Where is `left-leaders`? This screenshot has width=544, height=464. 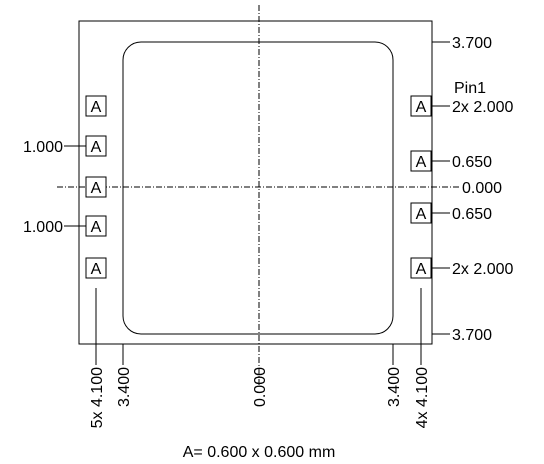 left-leaders is located at coordinates (75, 186).